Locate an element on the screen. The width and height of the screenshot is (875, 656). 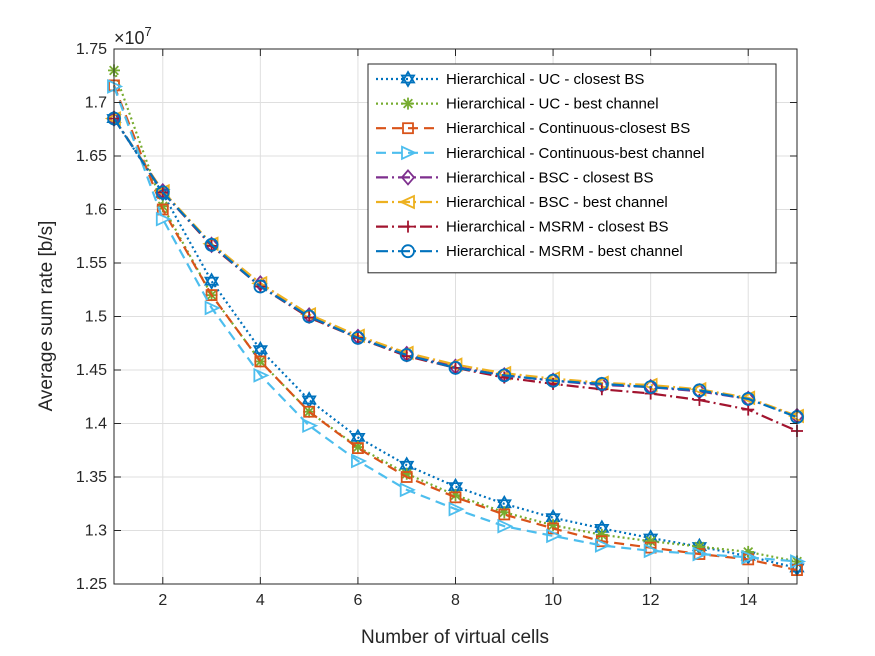
legend-label: Hierarchical - Continuous-best channel is located at coordinates (575, 153).